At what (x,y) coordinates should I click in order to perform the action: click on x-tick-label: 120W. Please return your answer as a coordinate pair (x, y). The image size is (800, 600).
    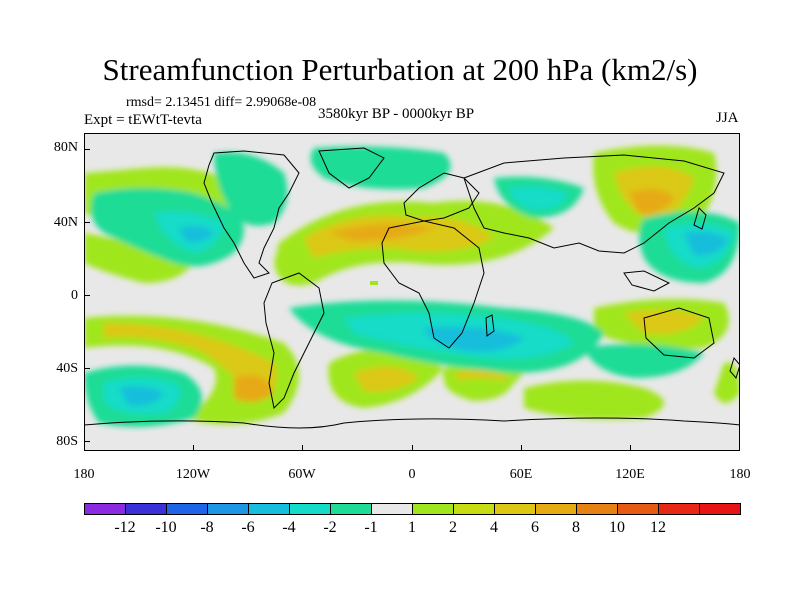
    Looking at the image, I should click on (193, 474).